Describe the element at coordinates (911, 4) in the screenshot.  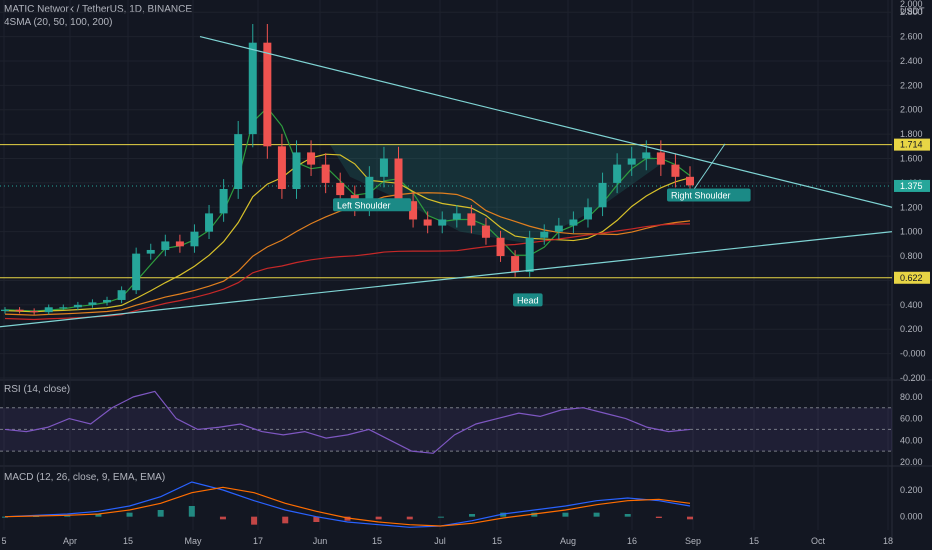
I see `y-tick-label: 2.000` at that location.